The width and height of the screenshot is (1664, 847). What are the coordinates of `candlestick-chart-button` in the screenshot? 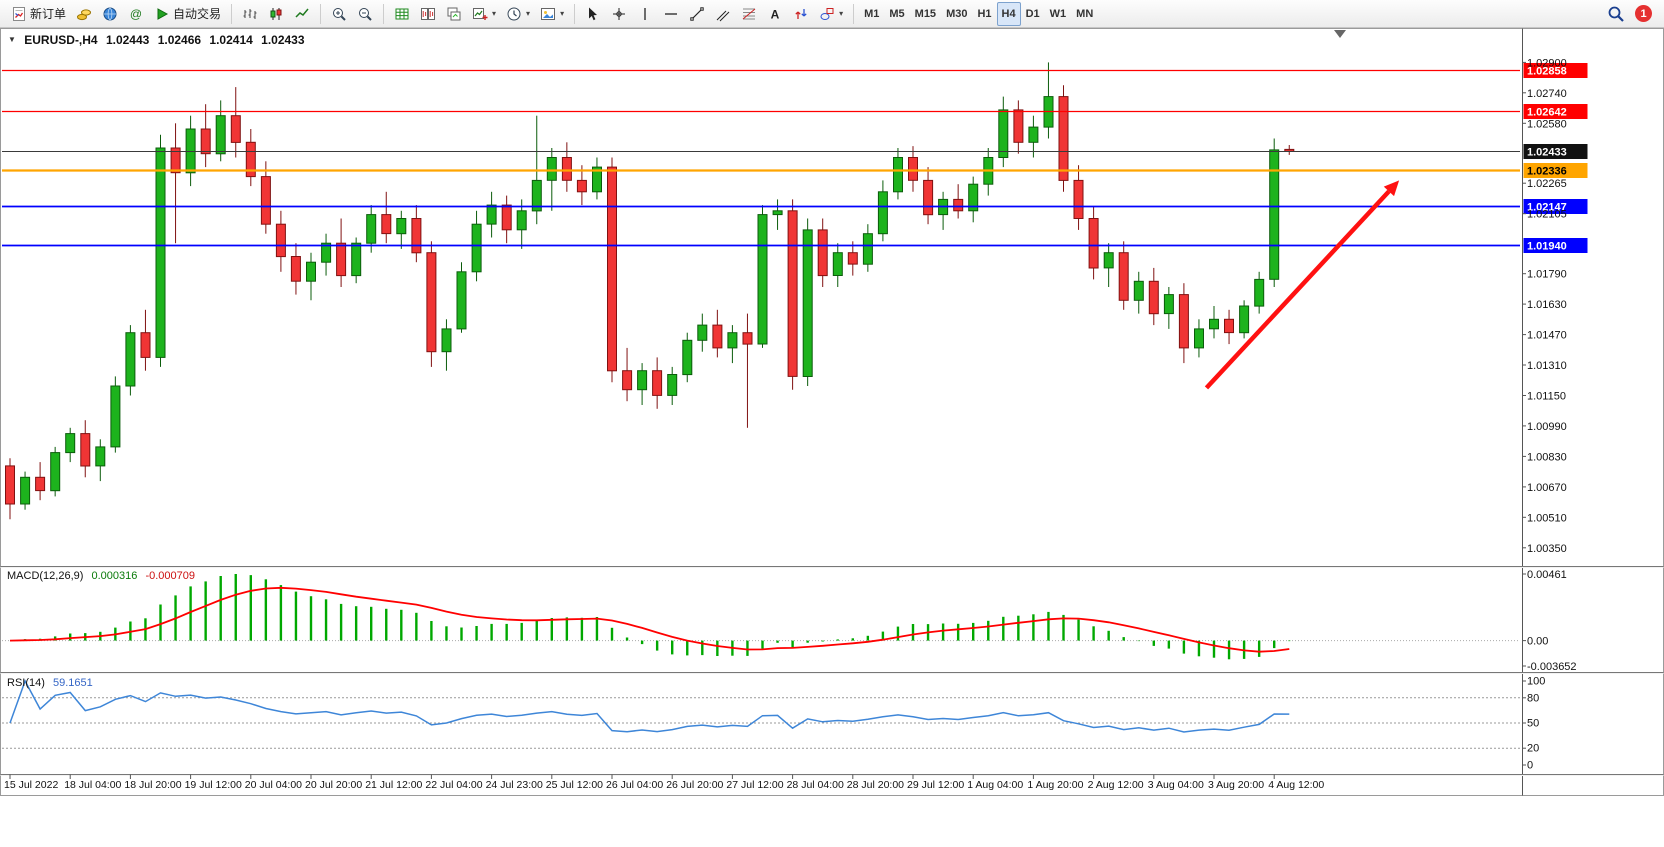 It's located at (276, 14).